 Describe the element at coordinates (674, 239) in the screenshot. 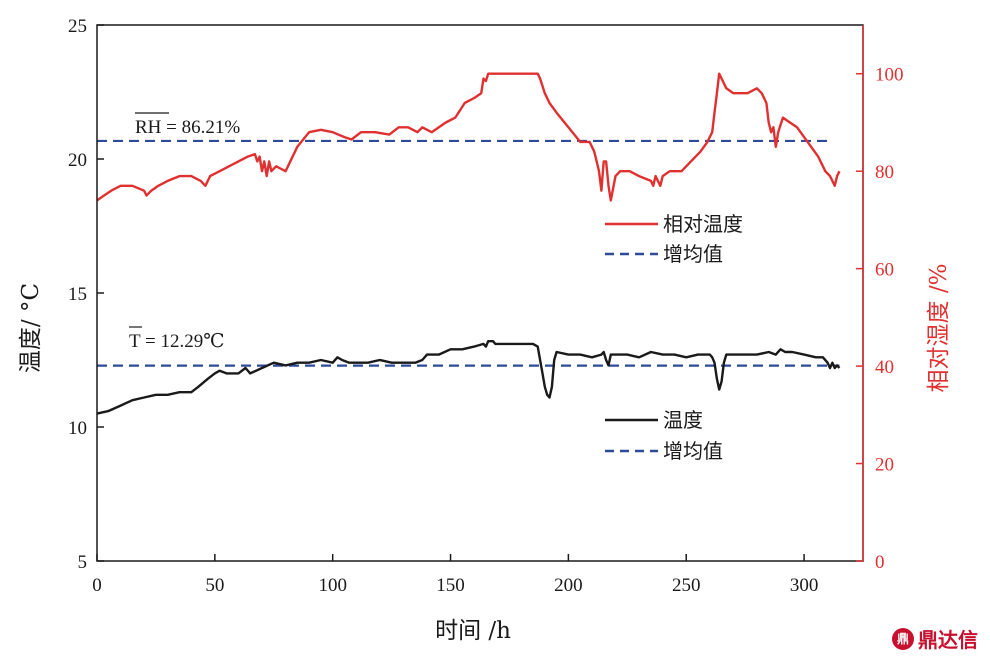

I see `legend-humidity: 相对温度 增均值` at that location.